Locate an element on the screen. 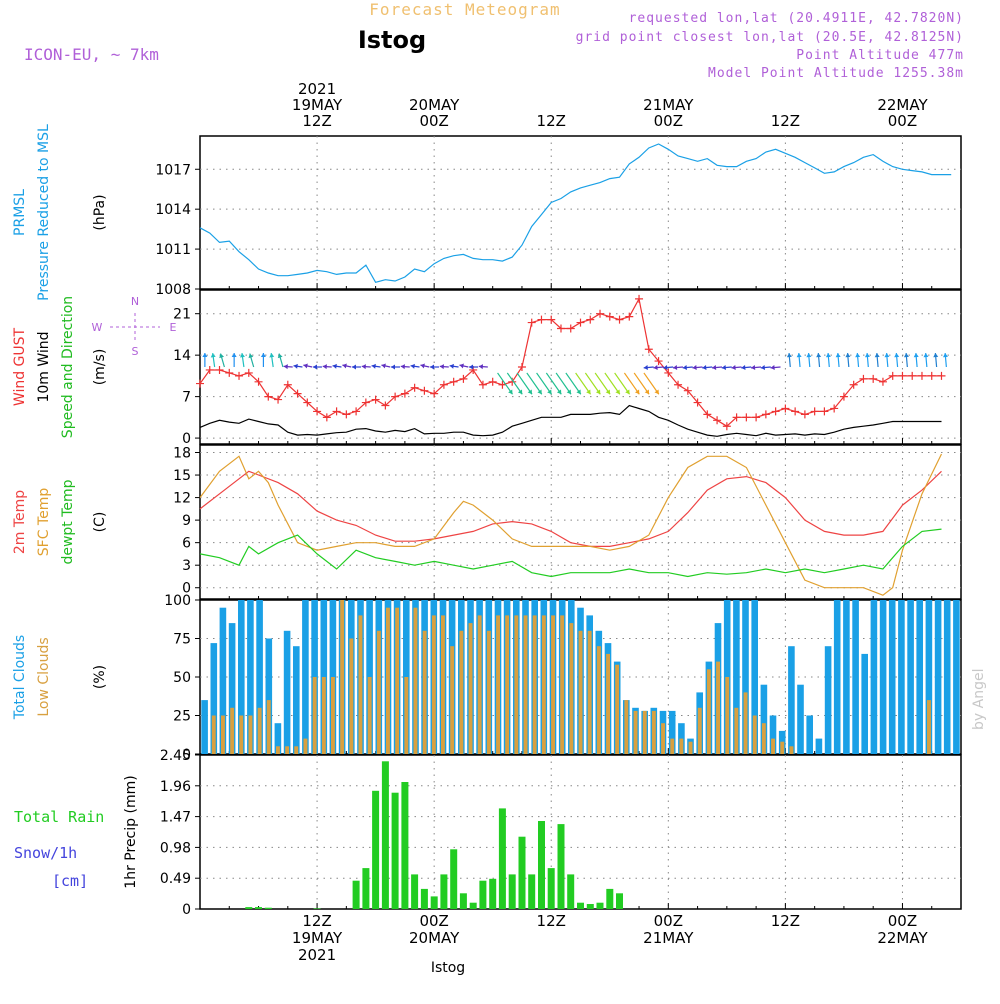 The height and width of the screenshot is (1004, 1000). y-tick-label: 21 is located at coordinates (182, 315).